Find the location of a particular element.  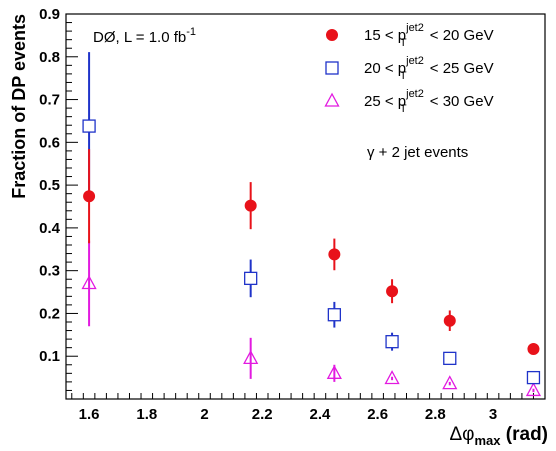

legend-label-post: < 30 GeV is located at coordinates (460, 101).